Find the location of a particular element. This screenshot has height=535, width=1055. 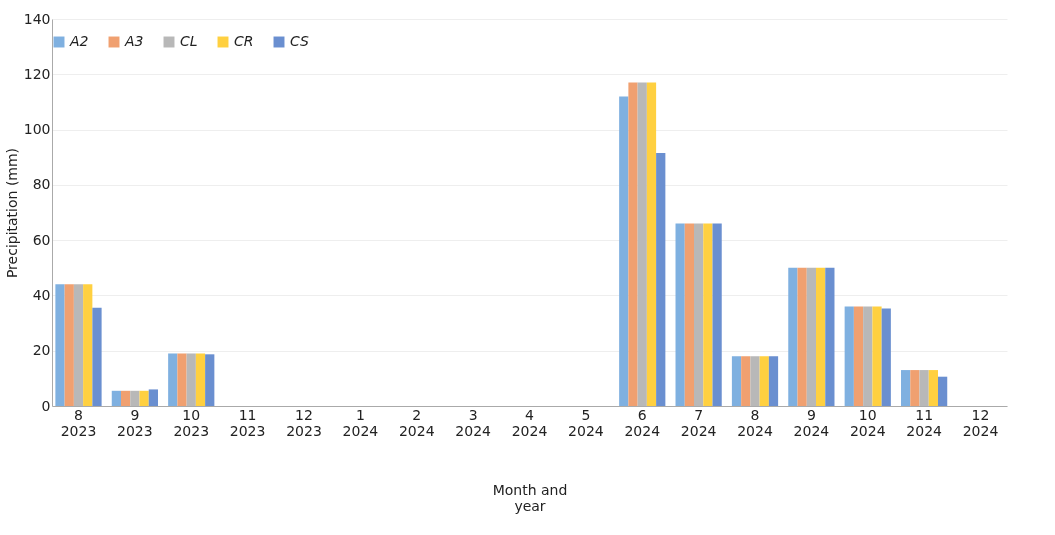

x-tick-label: 9 2023 is located at coordinates (135, 422).